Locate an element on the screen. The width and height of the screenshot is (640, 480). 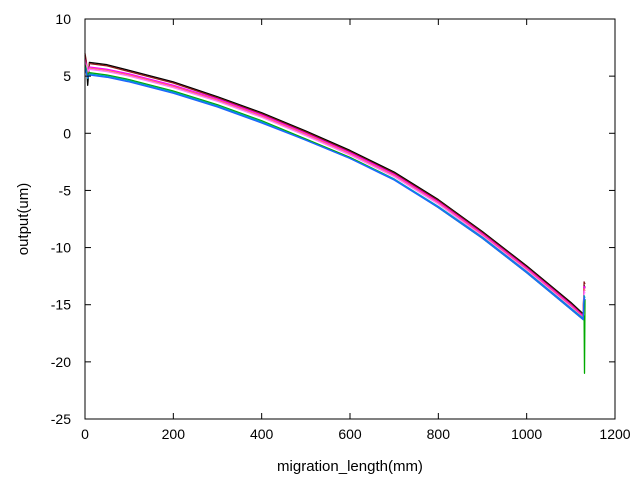
y-tick-label: 0 is located at coordinates (67, 133).